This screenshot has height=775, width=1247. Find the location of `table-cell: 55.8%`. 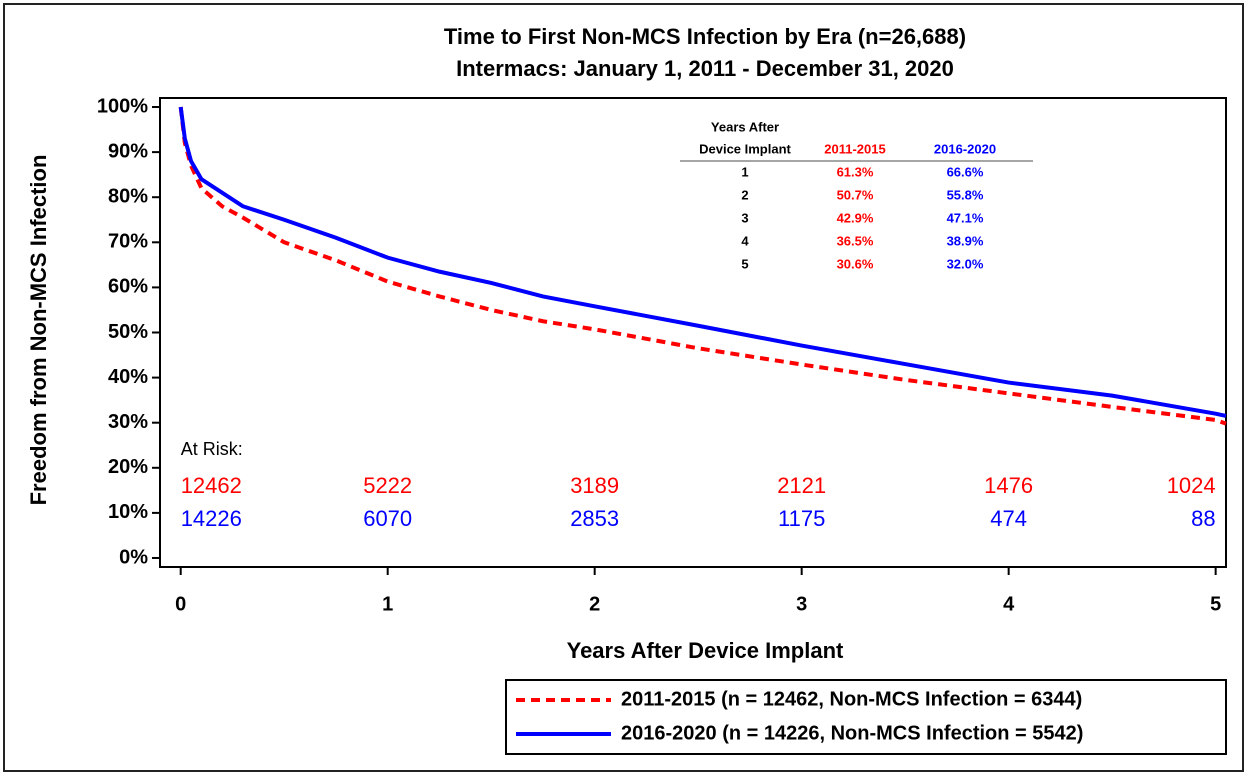

table-cell: 55.8% is located at coordinates (965, 194).